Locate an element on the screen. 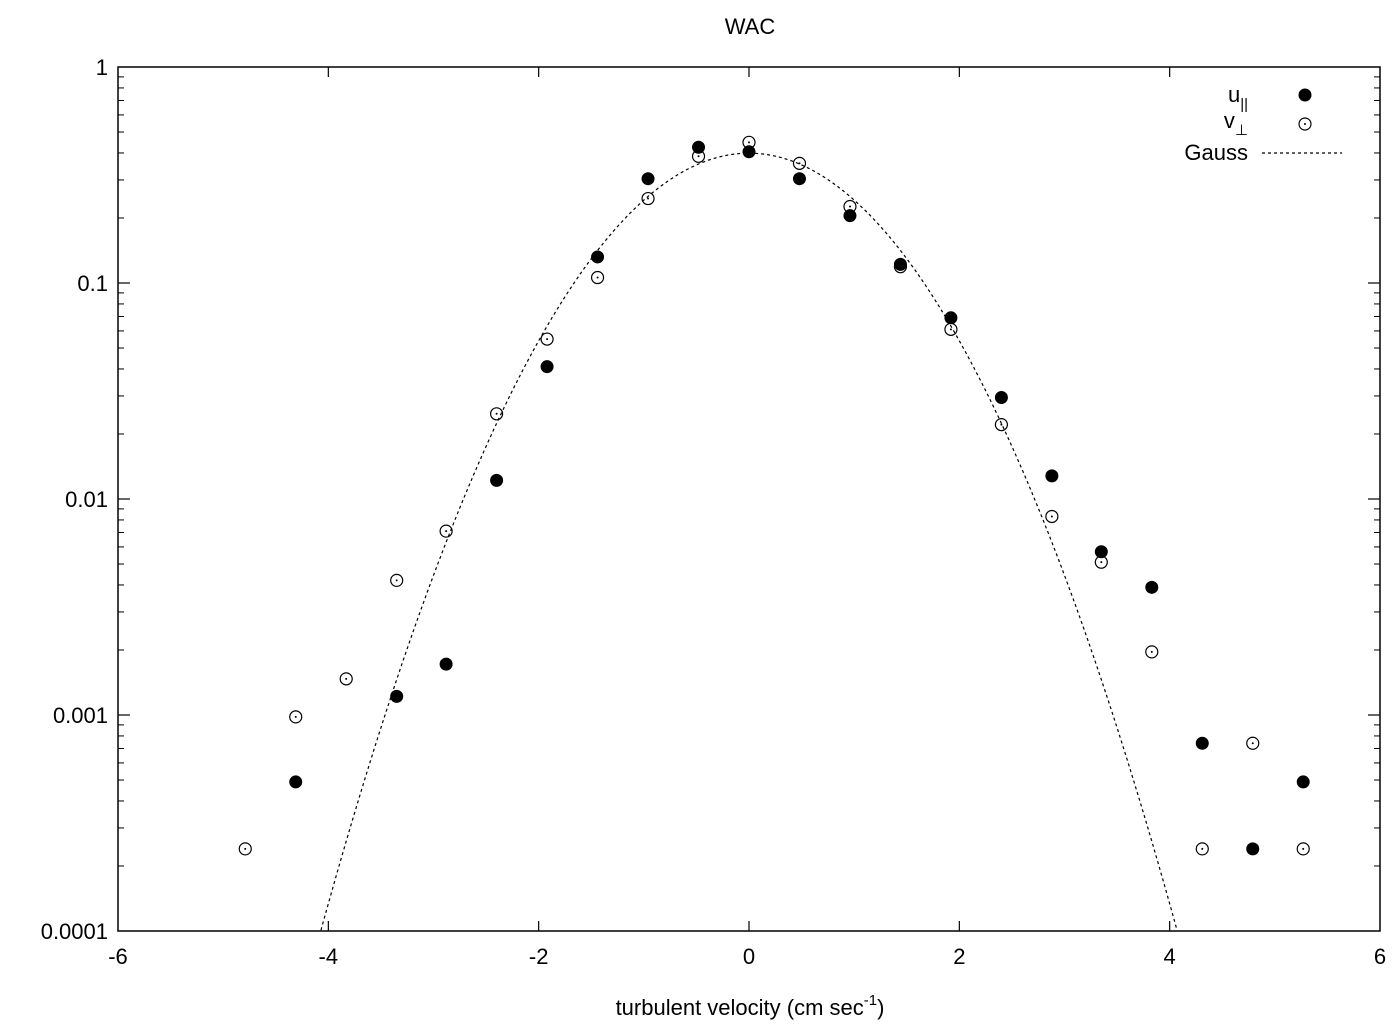 The image size is (1400, 1026). x-tick-label: 4 is located at coordinates (1170, 956).